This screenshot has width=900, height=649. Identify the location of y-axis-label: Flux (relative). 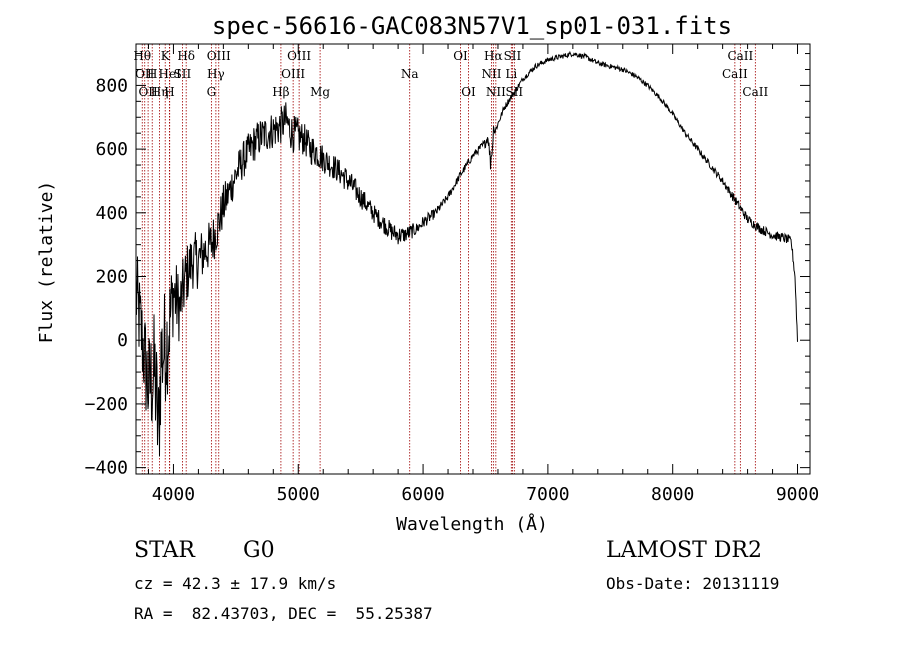
(46, 262).